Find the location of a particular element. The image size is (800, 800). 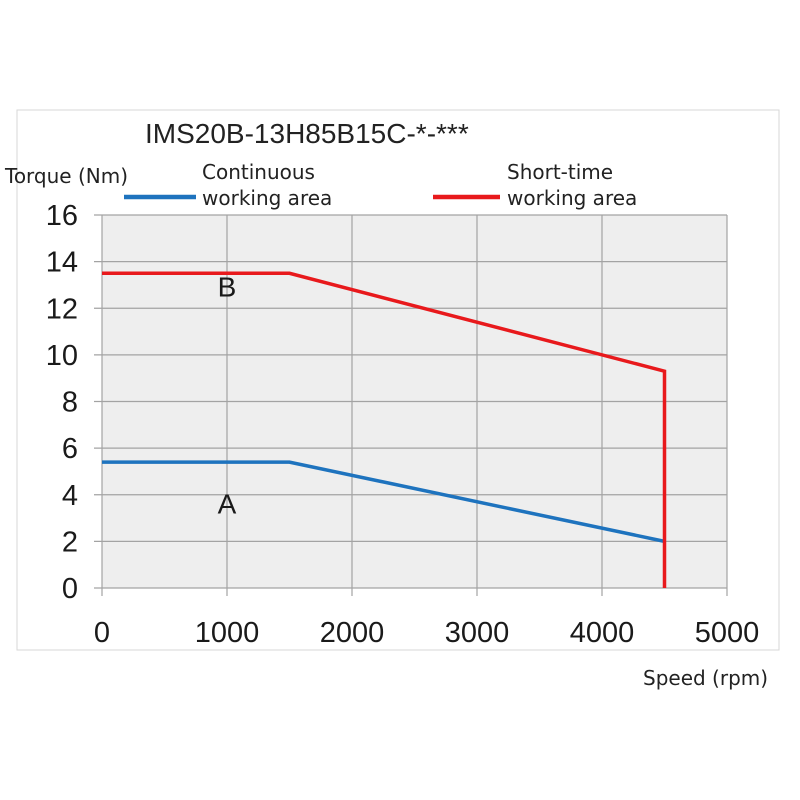

x-tick-label: 0 is located at coordinates (102, 633).